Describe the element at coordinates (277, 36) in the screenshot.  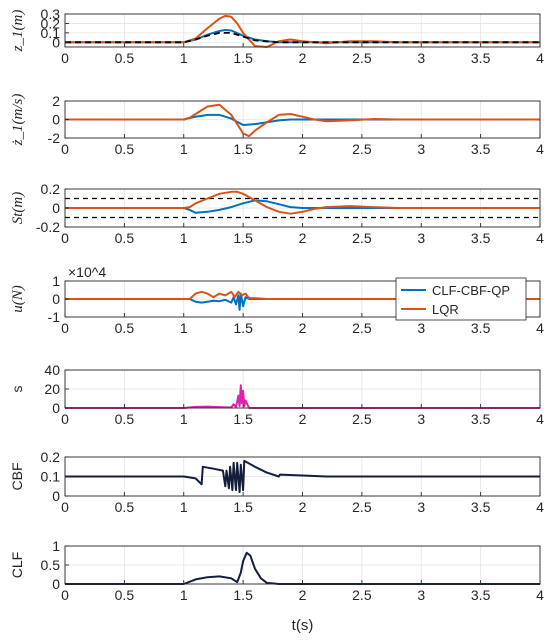
I see `panel-1: 0 0.5 1 1.5 2 2.5 3 3.5 4 00.10.20.3 z_1(m)` at that location.